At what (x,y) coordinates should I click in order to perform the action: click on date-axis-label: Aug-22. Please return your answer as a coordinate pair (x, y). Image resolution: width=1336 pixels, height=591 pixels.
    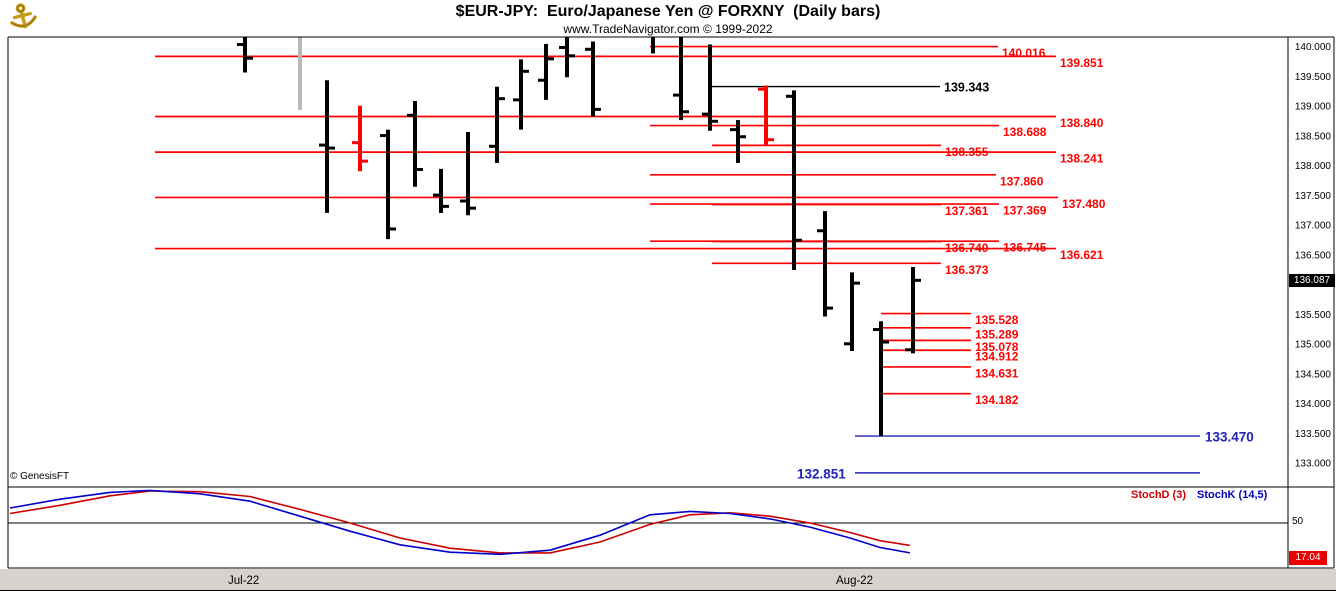
    Looking at the image, I should click on (854, 581).